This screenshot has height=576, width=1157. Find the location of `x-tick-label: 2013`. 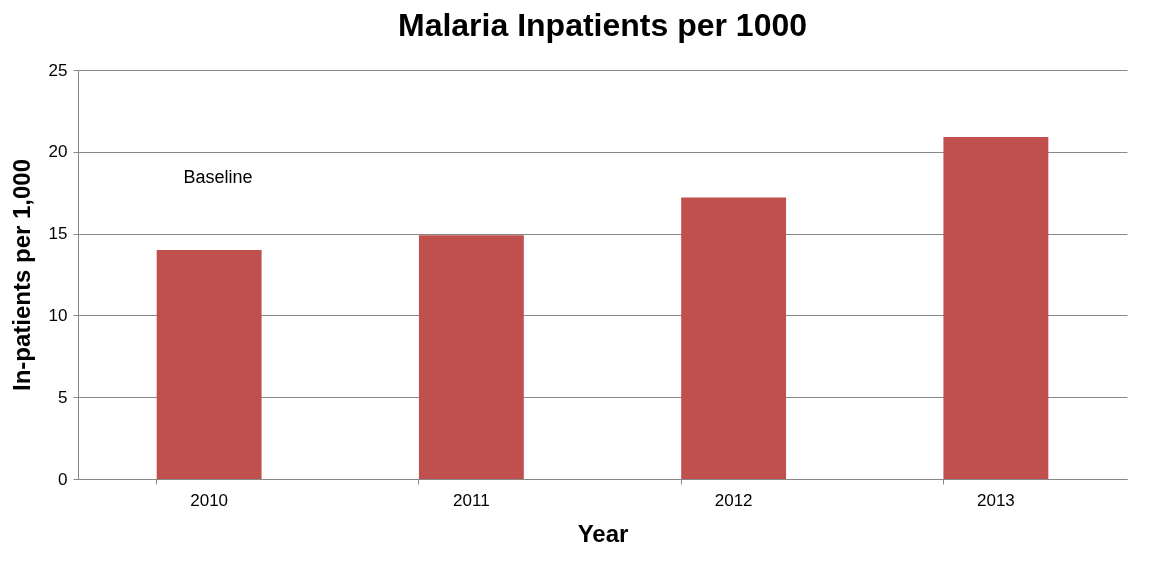

x-tick-label: 2013 is located at coordinates (995, 500).